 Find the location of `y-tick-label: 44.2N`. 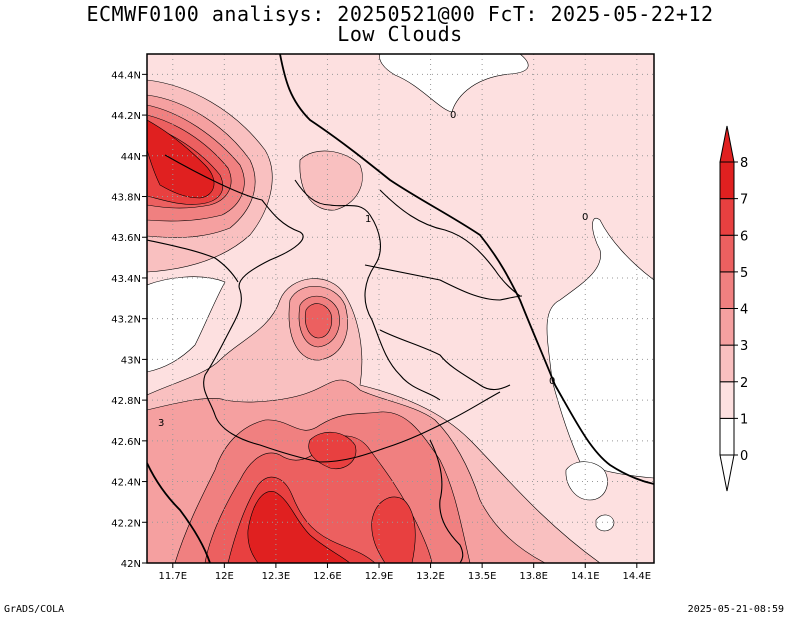

y-tick-label: 44.2N is located at coordinates (126, 116).